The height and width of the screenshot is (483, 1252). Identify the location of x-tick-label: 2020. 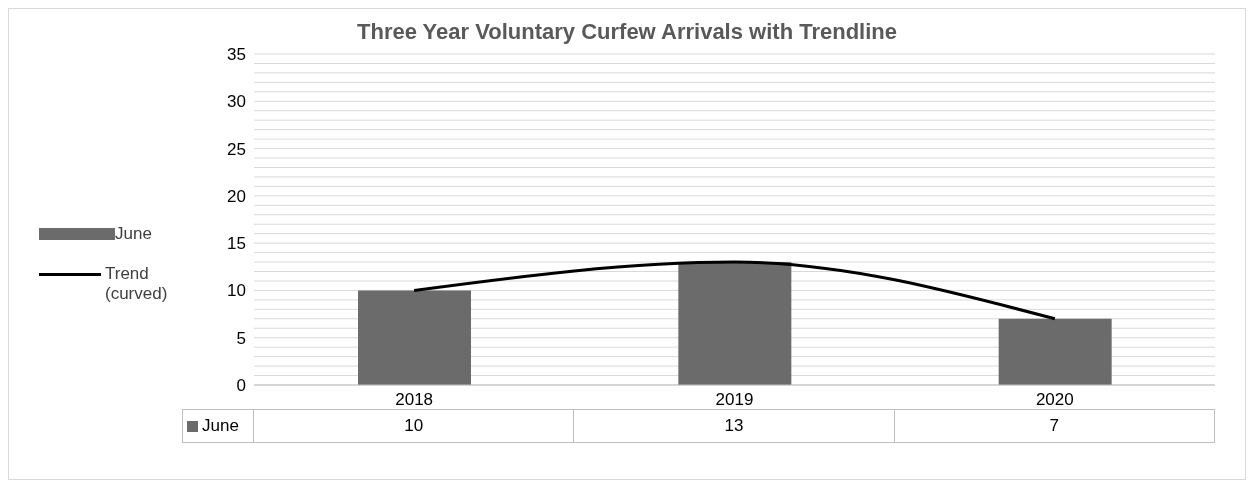
(1054, 400).